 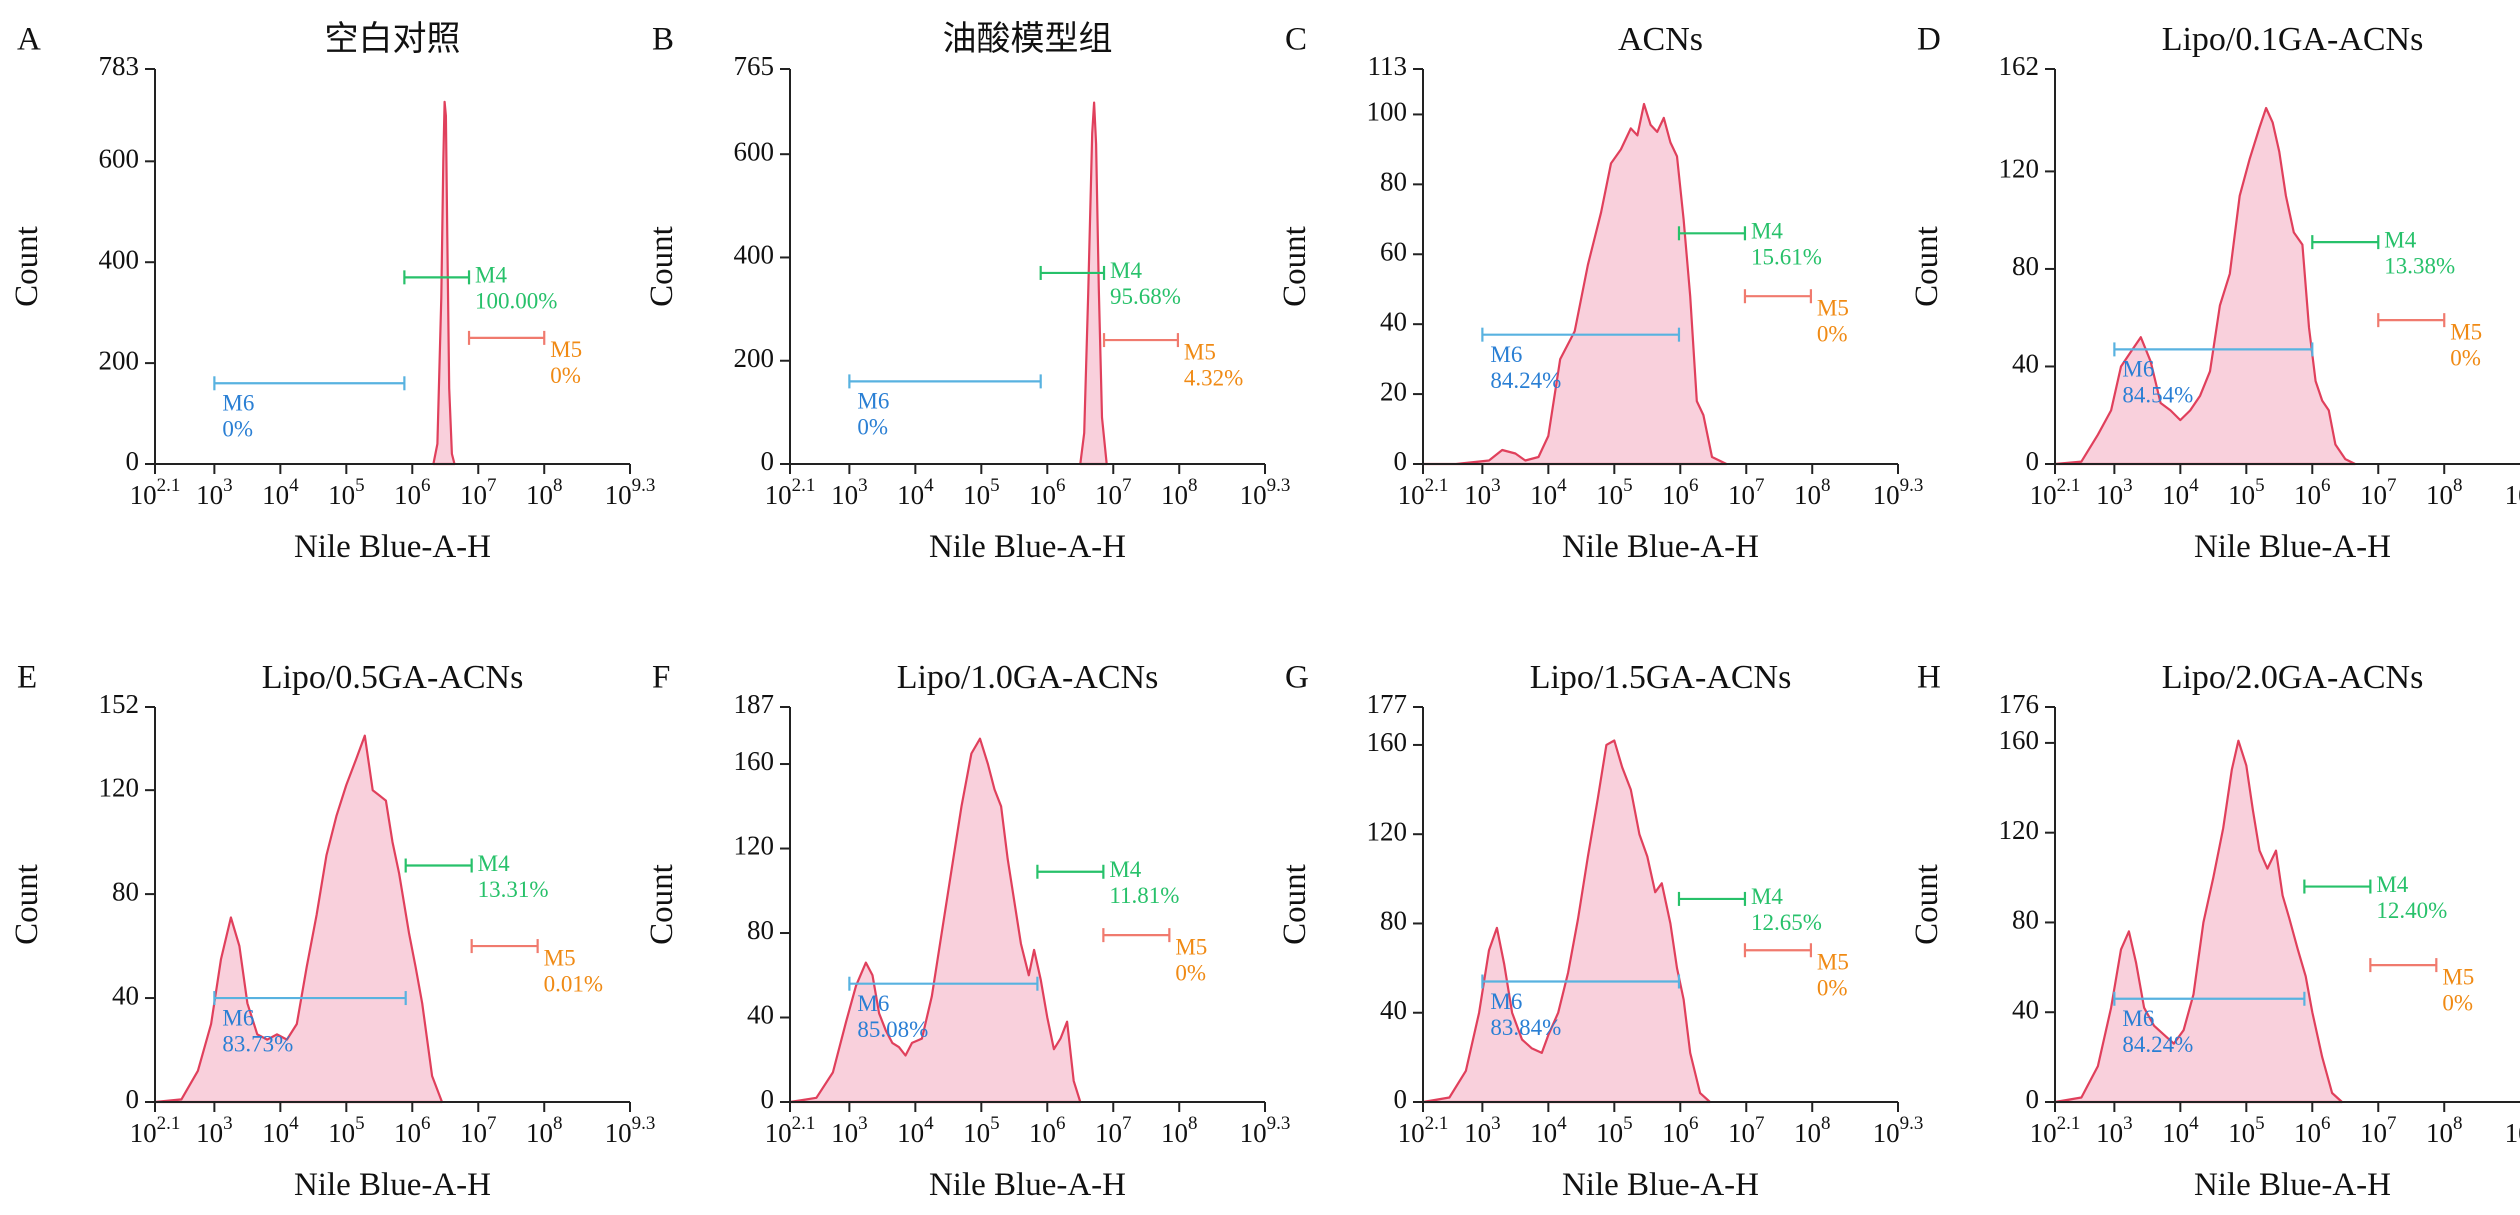 I want to click on panel-letter: H, so click(x=1929, y=678).